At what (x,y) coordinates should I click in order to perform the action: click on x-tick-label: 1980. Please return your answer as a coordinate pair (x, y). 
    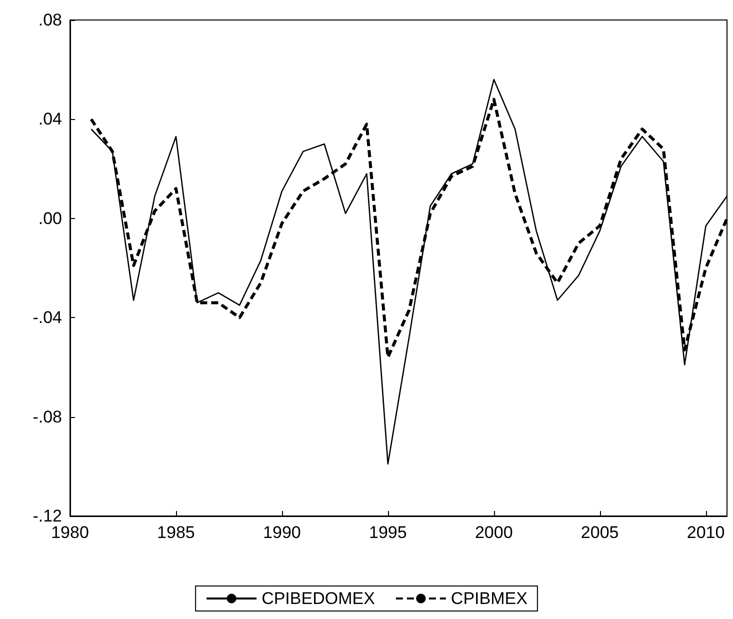
    Looking at the image, I should click on (70, 532).